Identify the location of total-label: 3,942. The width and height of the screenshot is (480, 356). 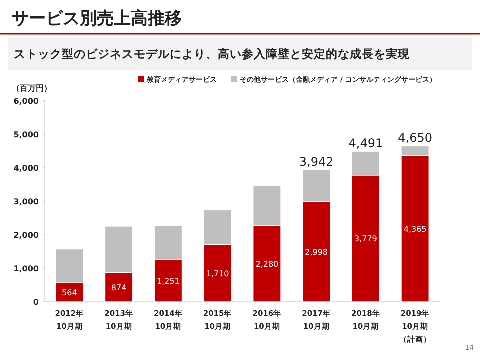
(316, 161).